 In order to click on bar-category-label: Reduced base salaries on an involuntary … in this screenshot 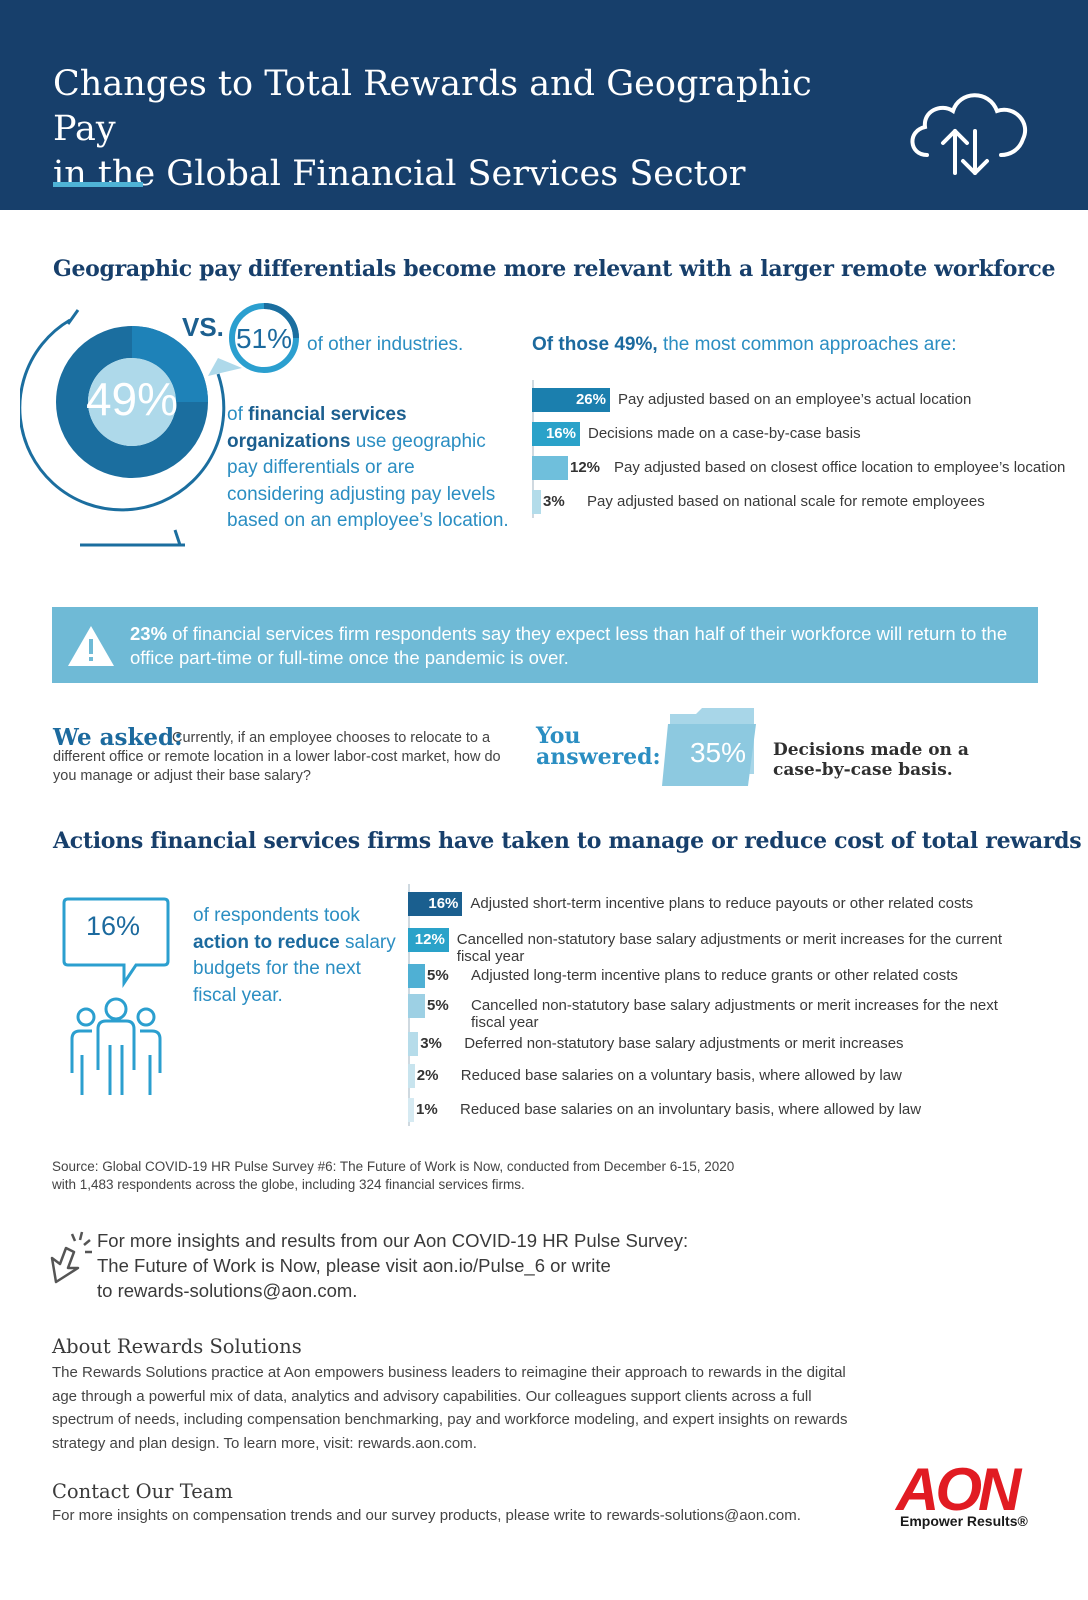, I will do `click(691, 1109)`.